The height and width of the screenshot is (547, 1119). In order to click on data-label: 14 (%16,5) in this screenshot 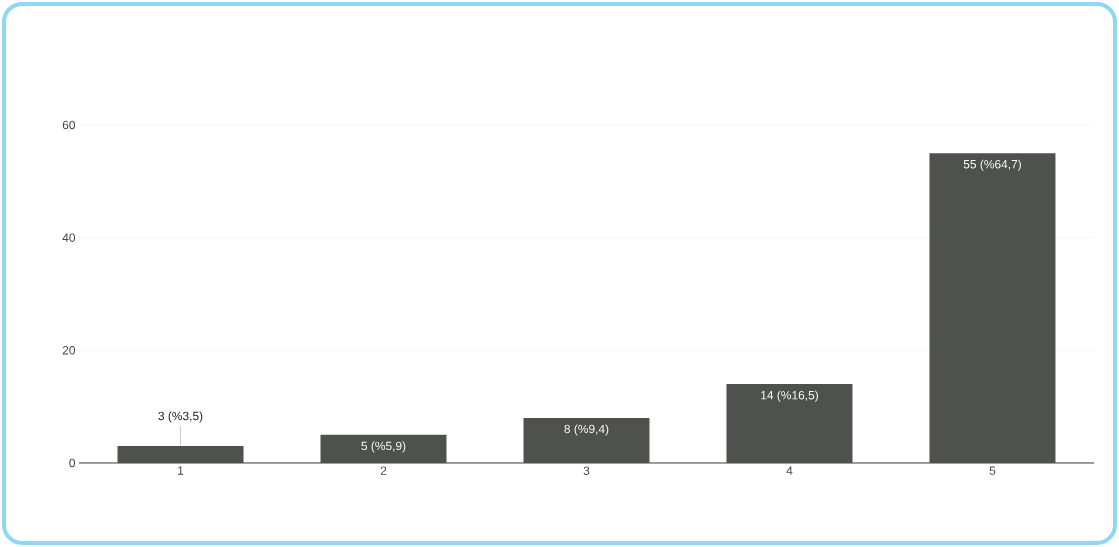, I will do `click(789, 396)`.